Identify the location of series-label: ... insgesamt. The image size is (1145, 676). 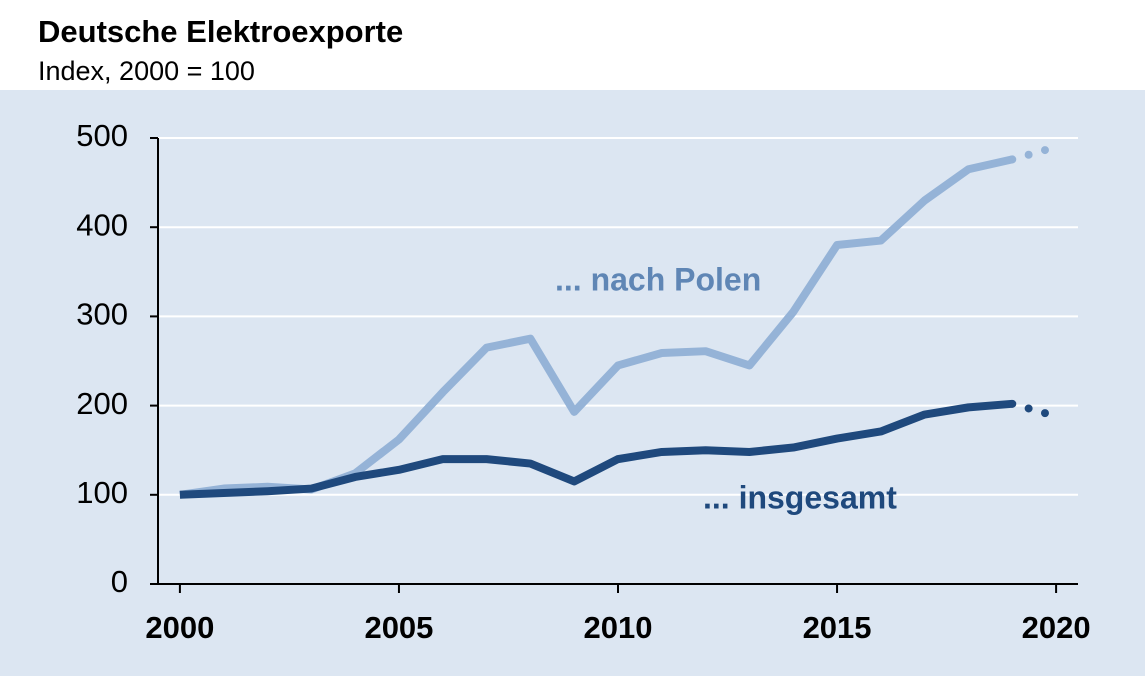
(800, 497).